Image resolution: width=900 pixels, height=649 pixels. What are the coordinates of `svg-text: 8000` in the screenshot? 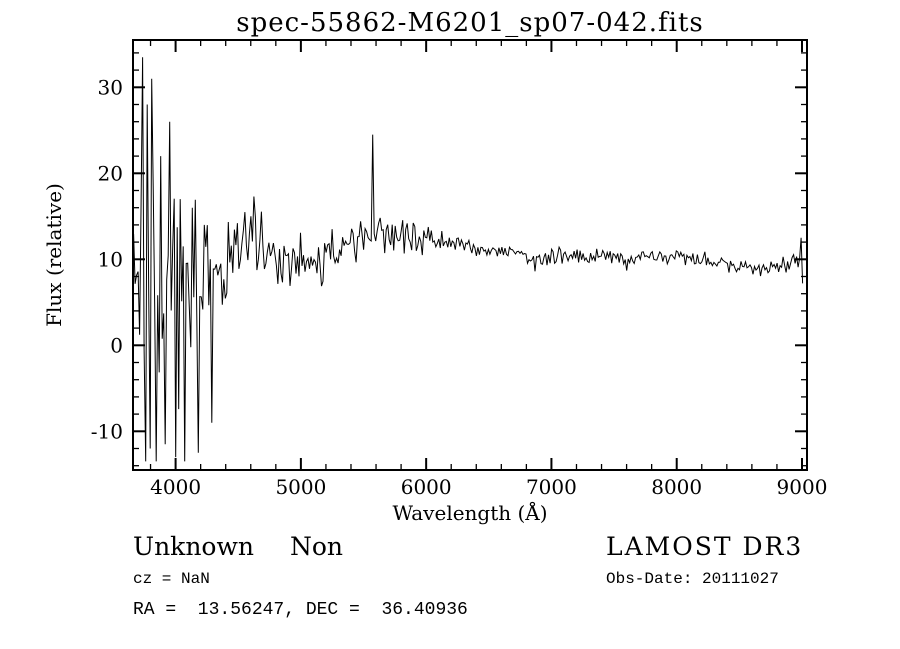 It's located at (676, 487).